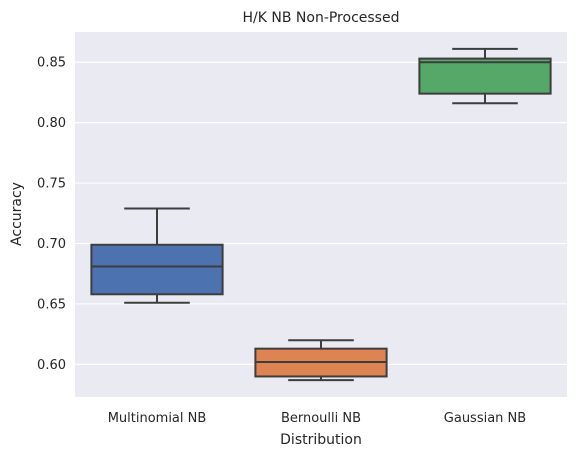  What do you see at coordinates (17, 214) in the screenshot?
I see `y-axis-title: Accuracy` at bounding box center [17, 214].